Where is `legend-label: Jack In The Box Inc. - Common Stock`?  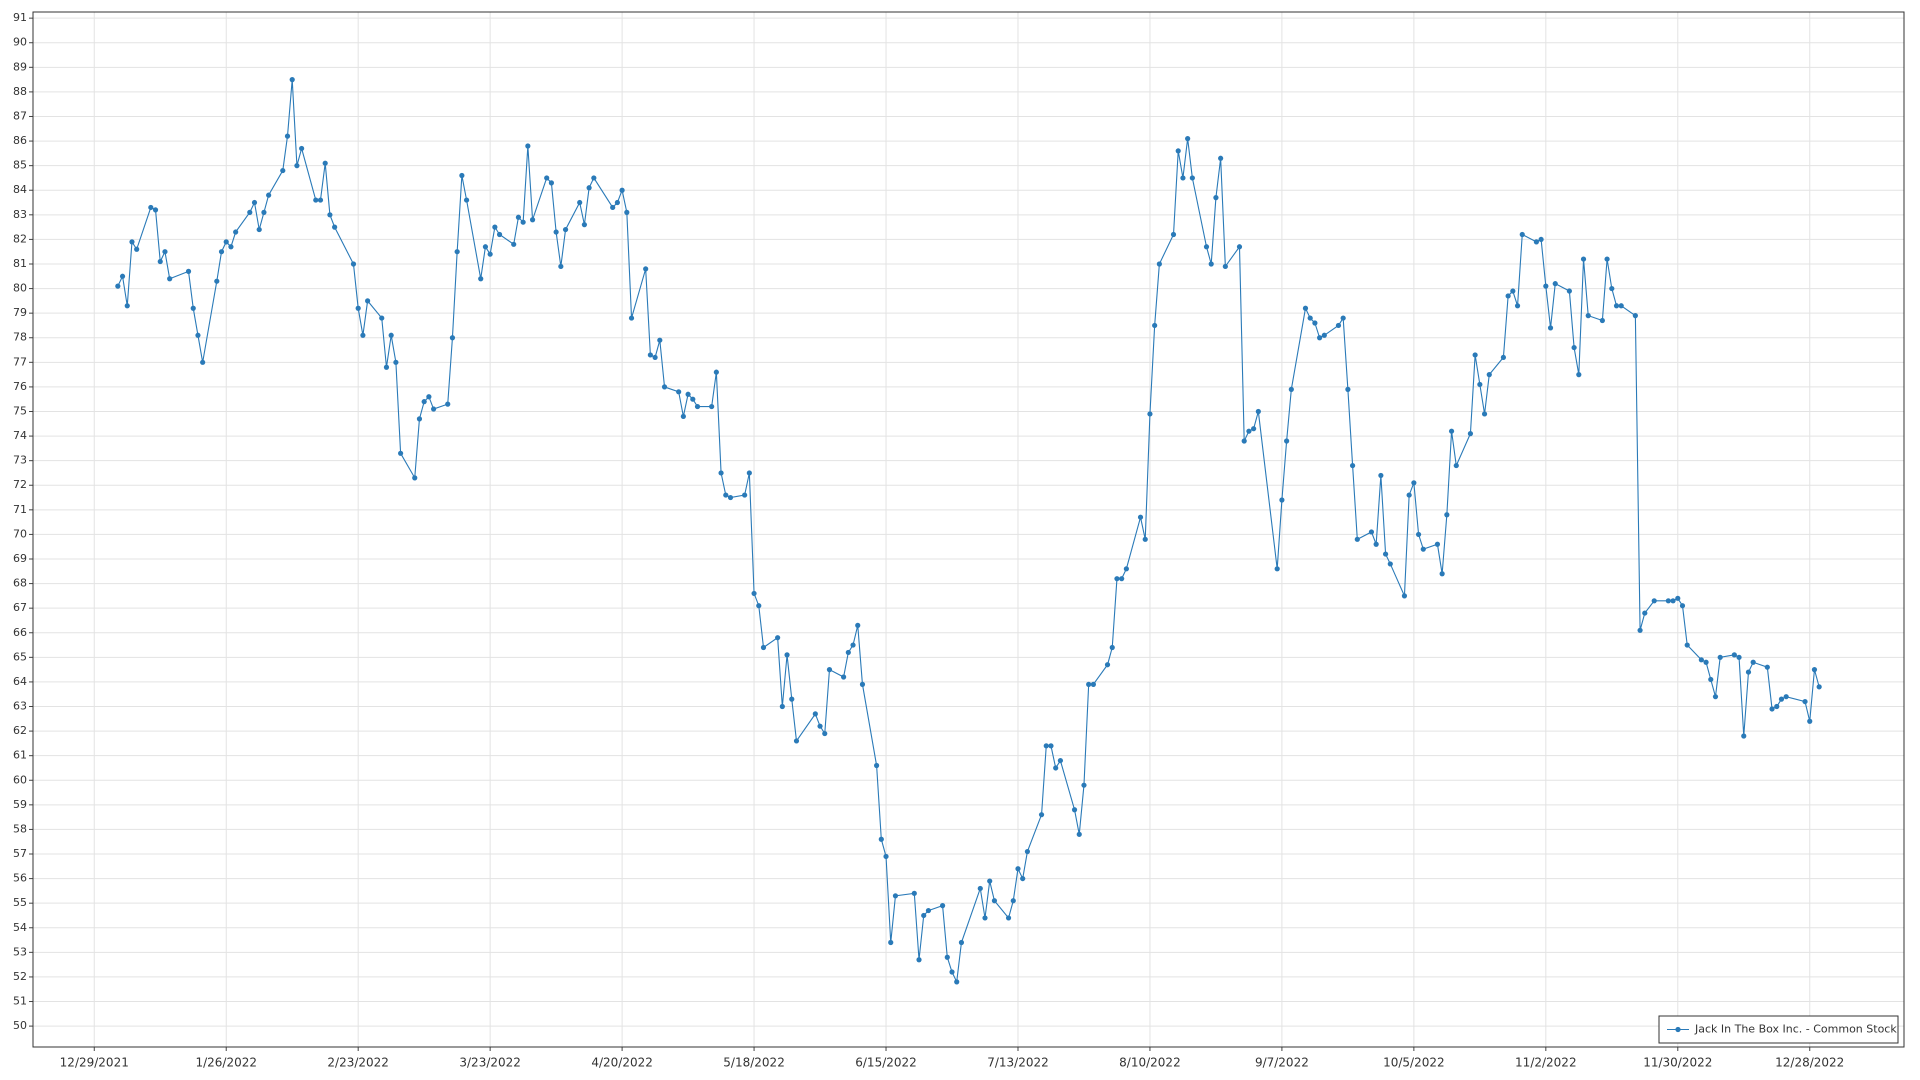 legend-label: Jack In The Box Inc. - Common Stock is located at coordinates (1795, 1029).